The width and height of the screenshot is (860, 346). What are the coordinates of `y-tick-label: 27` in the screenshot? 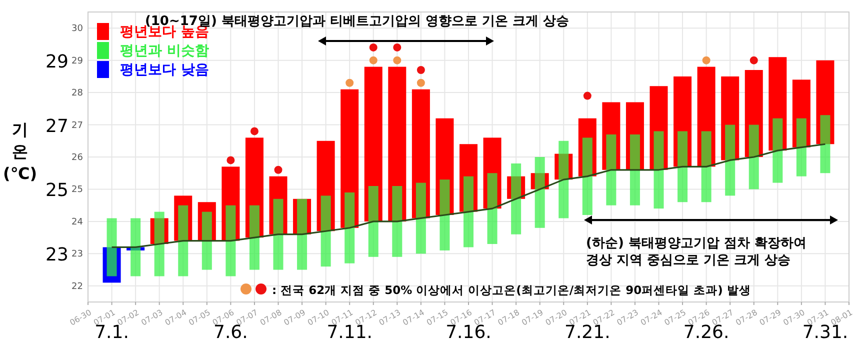 It's located at (77, 125).